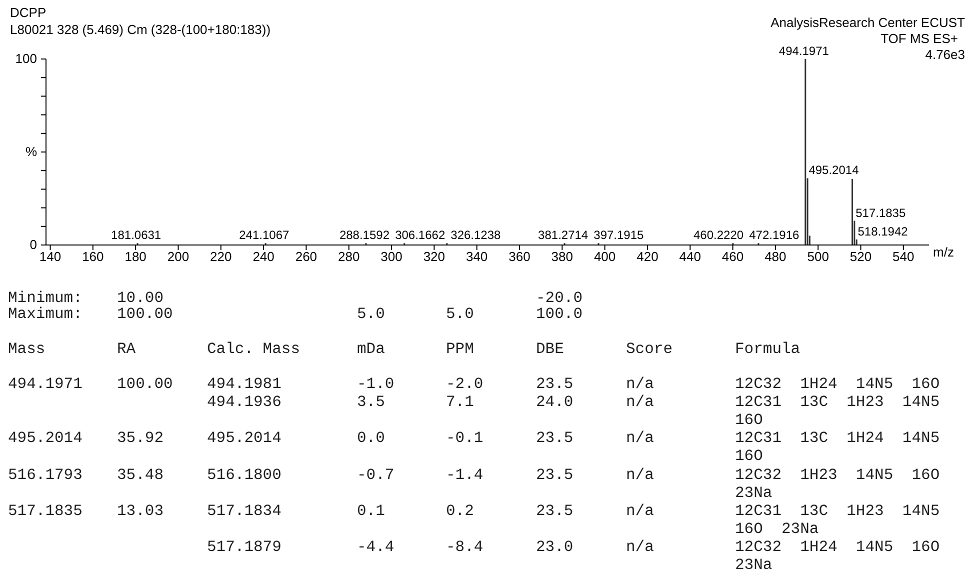 Image resolution: width=968 pixels, height=569 pixels. I want to click on x-tick-label: 160, so click(93, 256).